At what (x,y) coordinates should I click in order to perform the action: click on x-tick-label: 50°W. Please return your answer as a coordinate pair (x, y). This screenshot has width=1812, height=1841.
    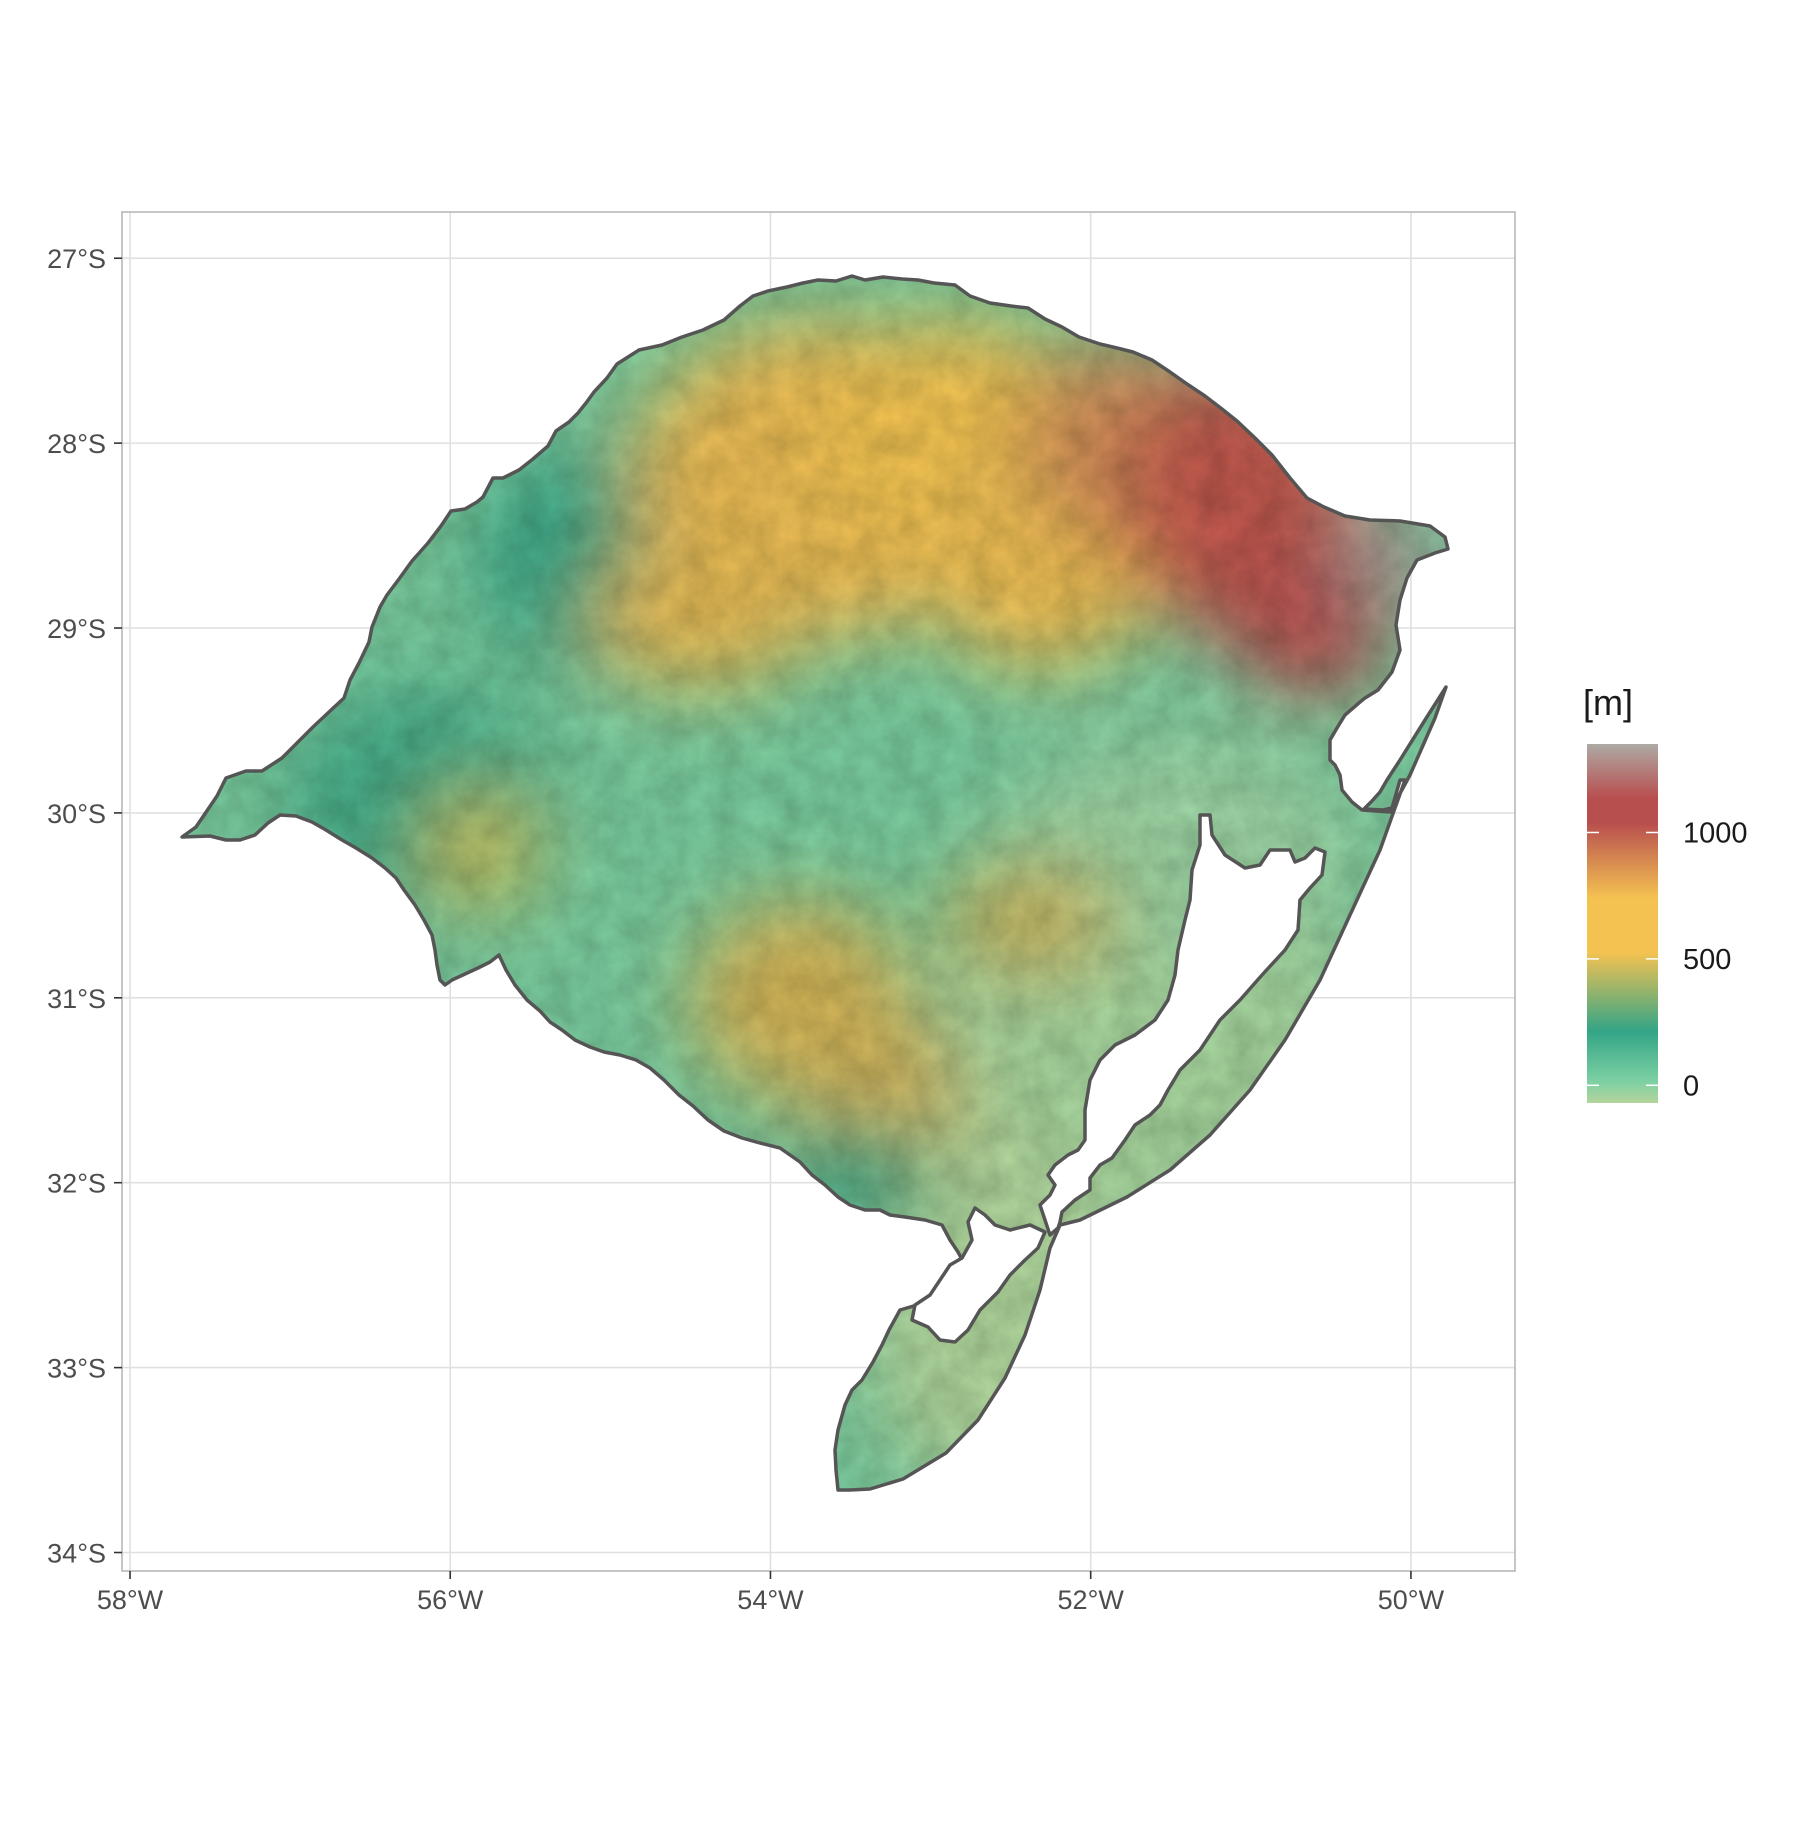
    Looking at the image, I should click on (1411, 1600).